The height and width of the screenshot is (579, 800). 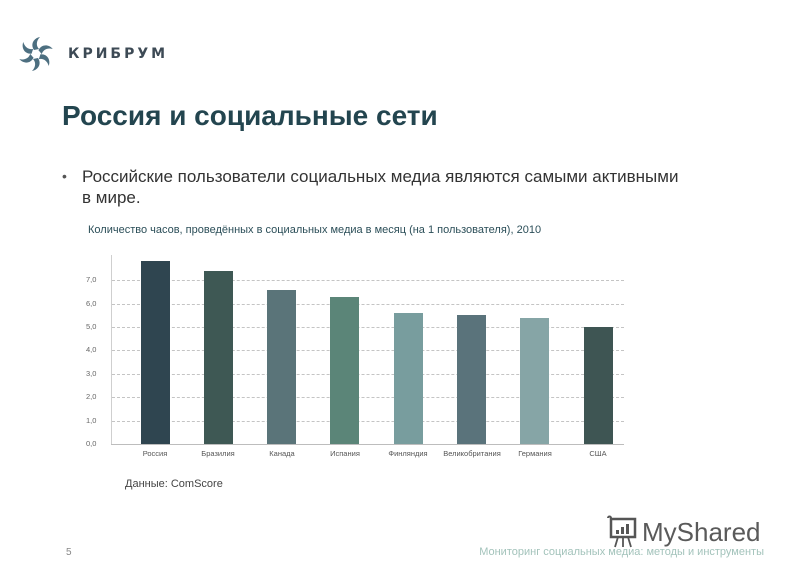 What do you see at coordinates (250, 115) in the screenshot?
I see `slide-title: Россия и социальные сети` at bounding box center [250, 115].